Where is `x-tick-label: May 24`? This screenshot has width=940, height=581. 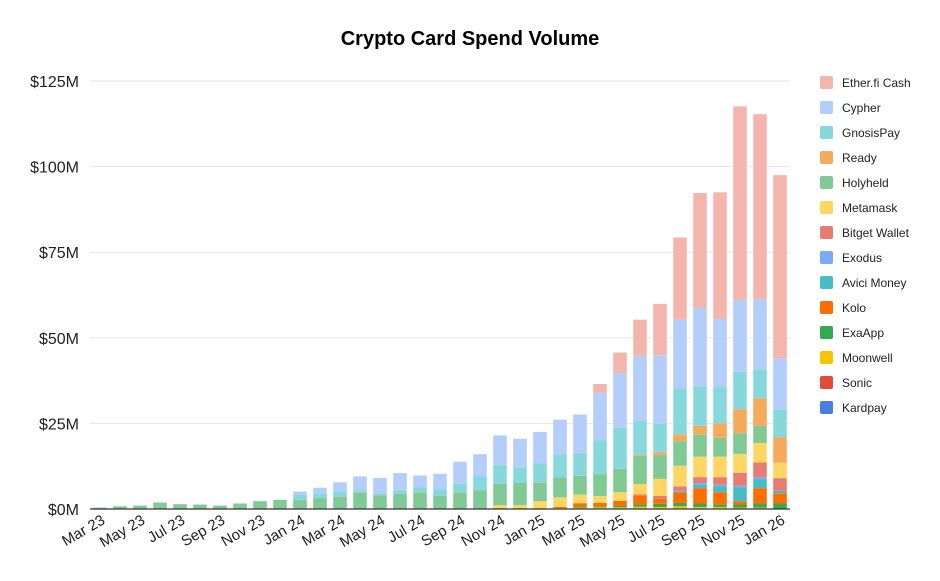 x-tick-label: May 24 is located at coordinates (362, 531).